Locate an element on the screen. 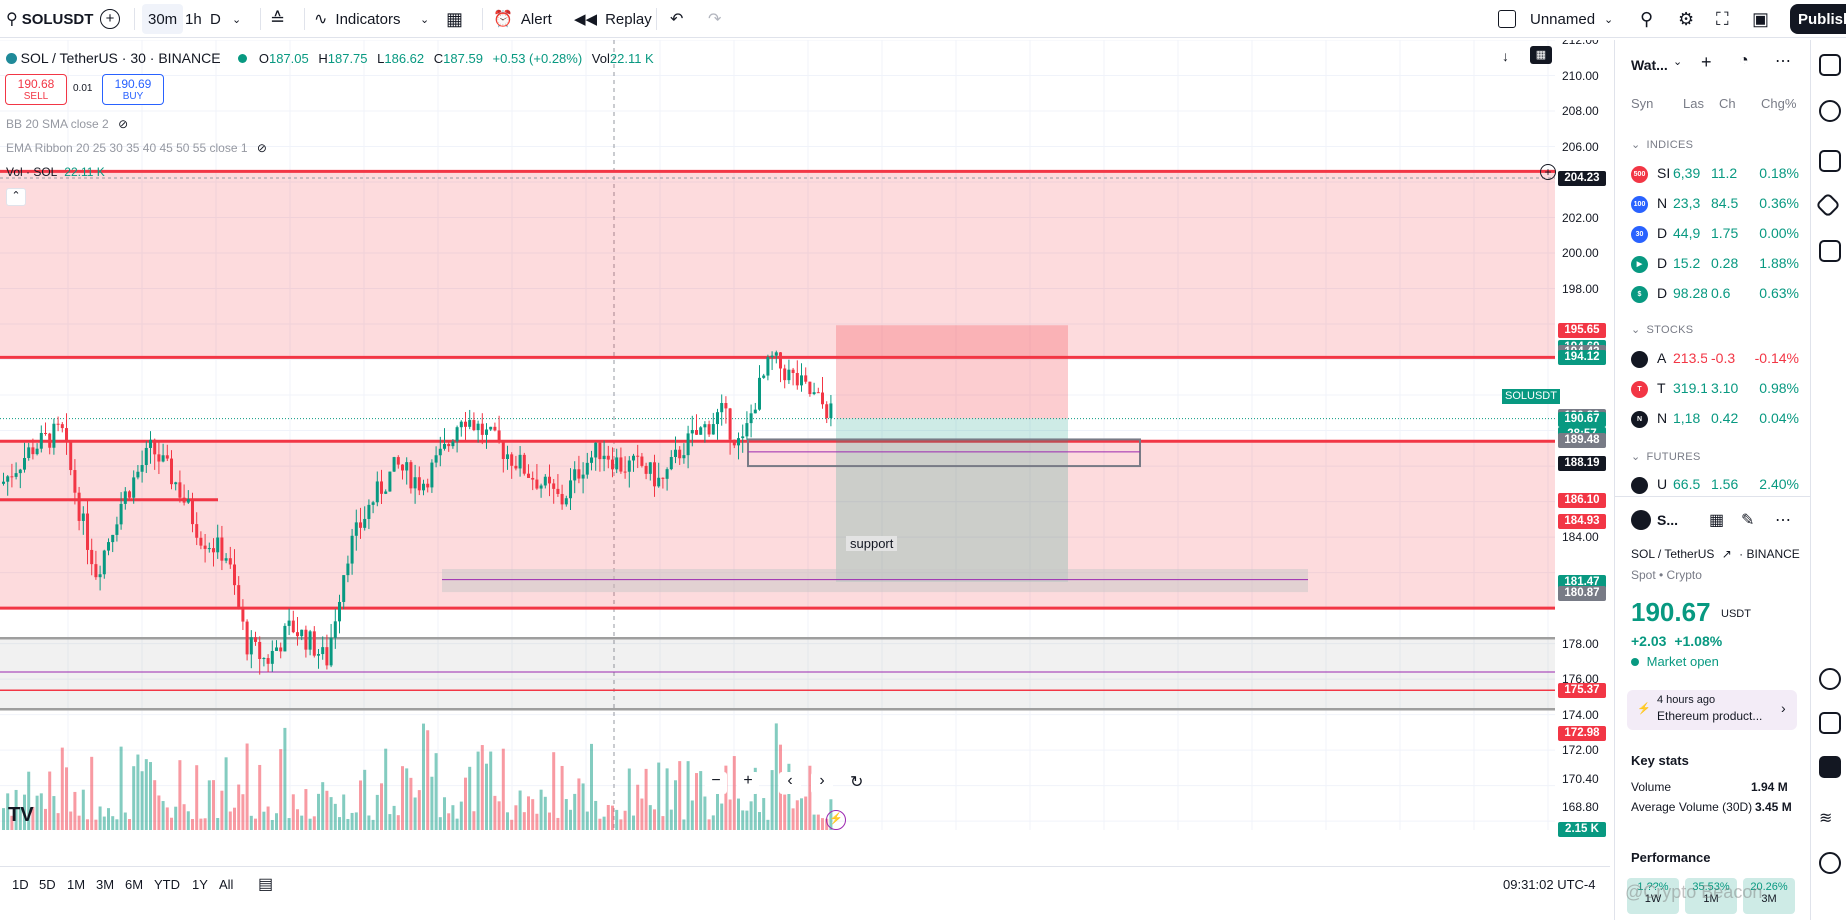 The image size is (1846, 920). add-symbol-plus-icon: + is located at coordinates (1706, 62).